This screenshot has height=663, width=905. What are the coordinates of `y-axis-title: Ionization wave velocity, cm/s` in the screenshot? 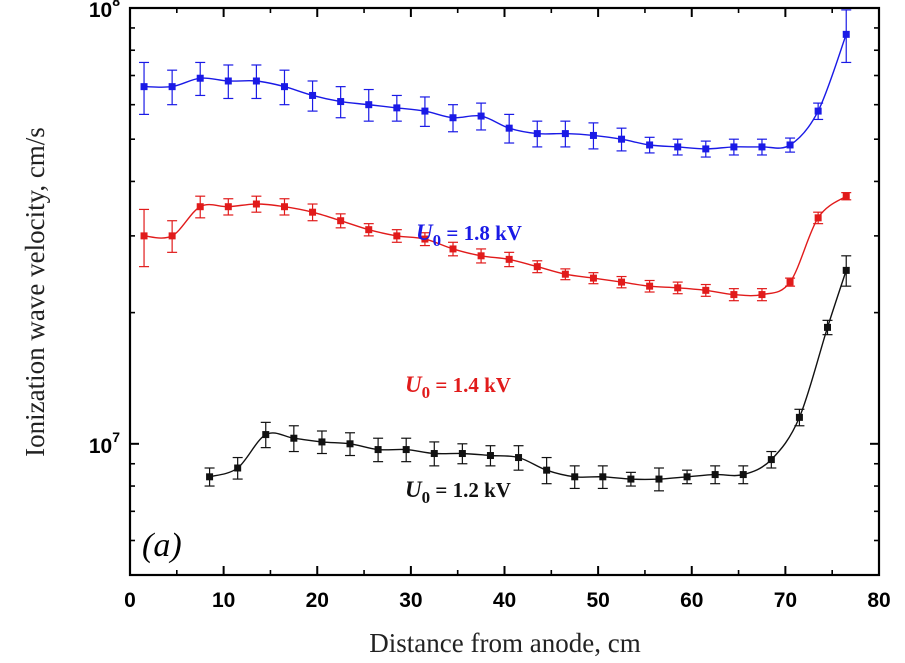 It's located at (35, 292).